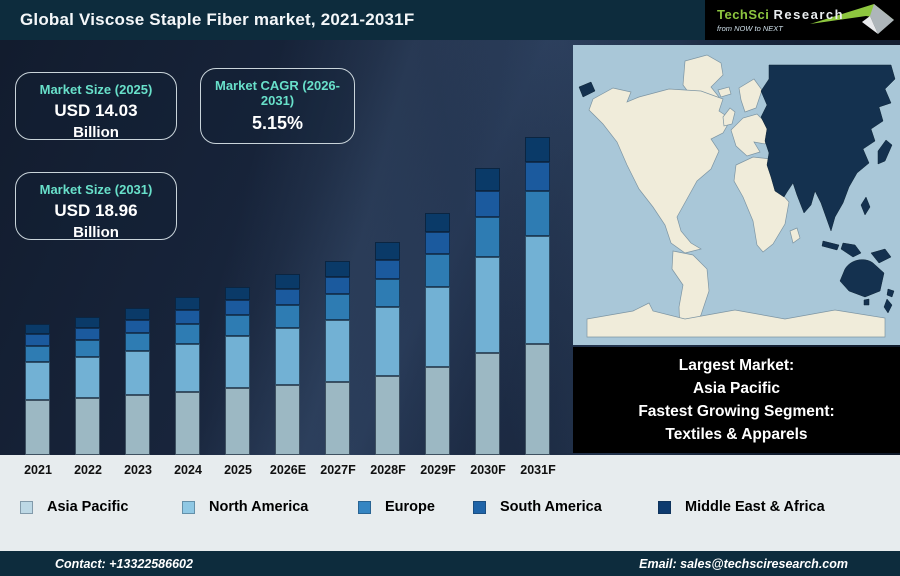 This screenshot has width=900, height=576. What do you see at coordinates (96, 189) in the screenshot?
I see `callout-label: Market Size (2031)` at bounding box center [96, 189].